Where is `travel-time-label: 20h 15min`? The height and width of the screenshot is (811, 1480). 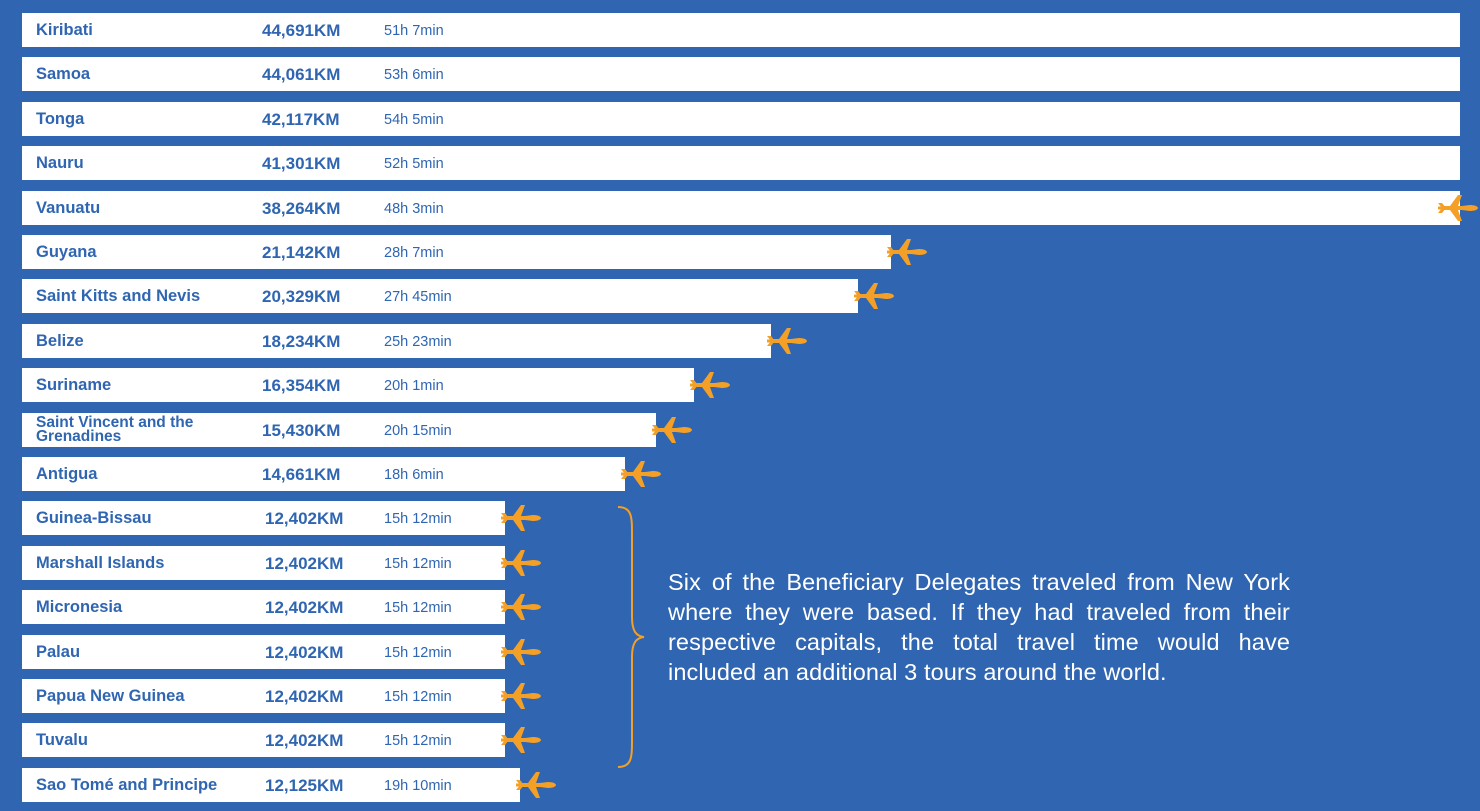 travel-time-label: 20h 15min is located at coordinates (418, 431).